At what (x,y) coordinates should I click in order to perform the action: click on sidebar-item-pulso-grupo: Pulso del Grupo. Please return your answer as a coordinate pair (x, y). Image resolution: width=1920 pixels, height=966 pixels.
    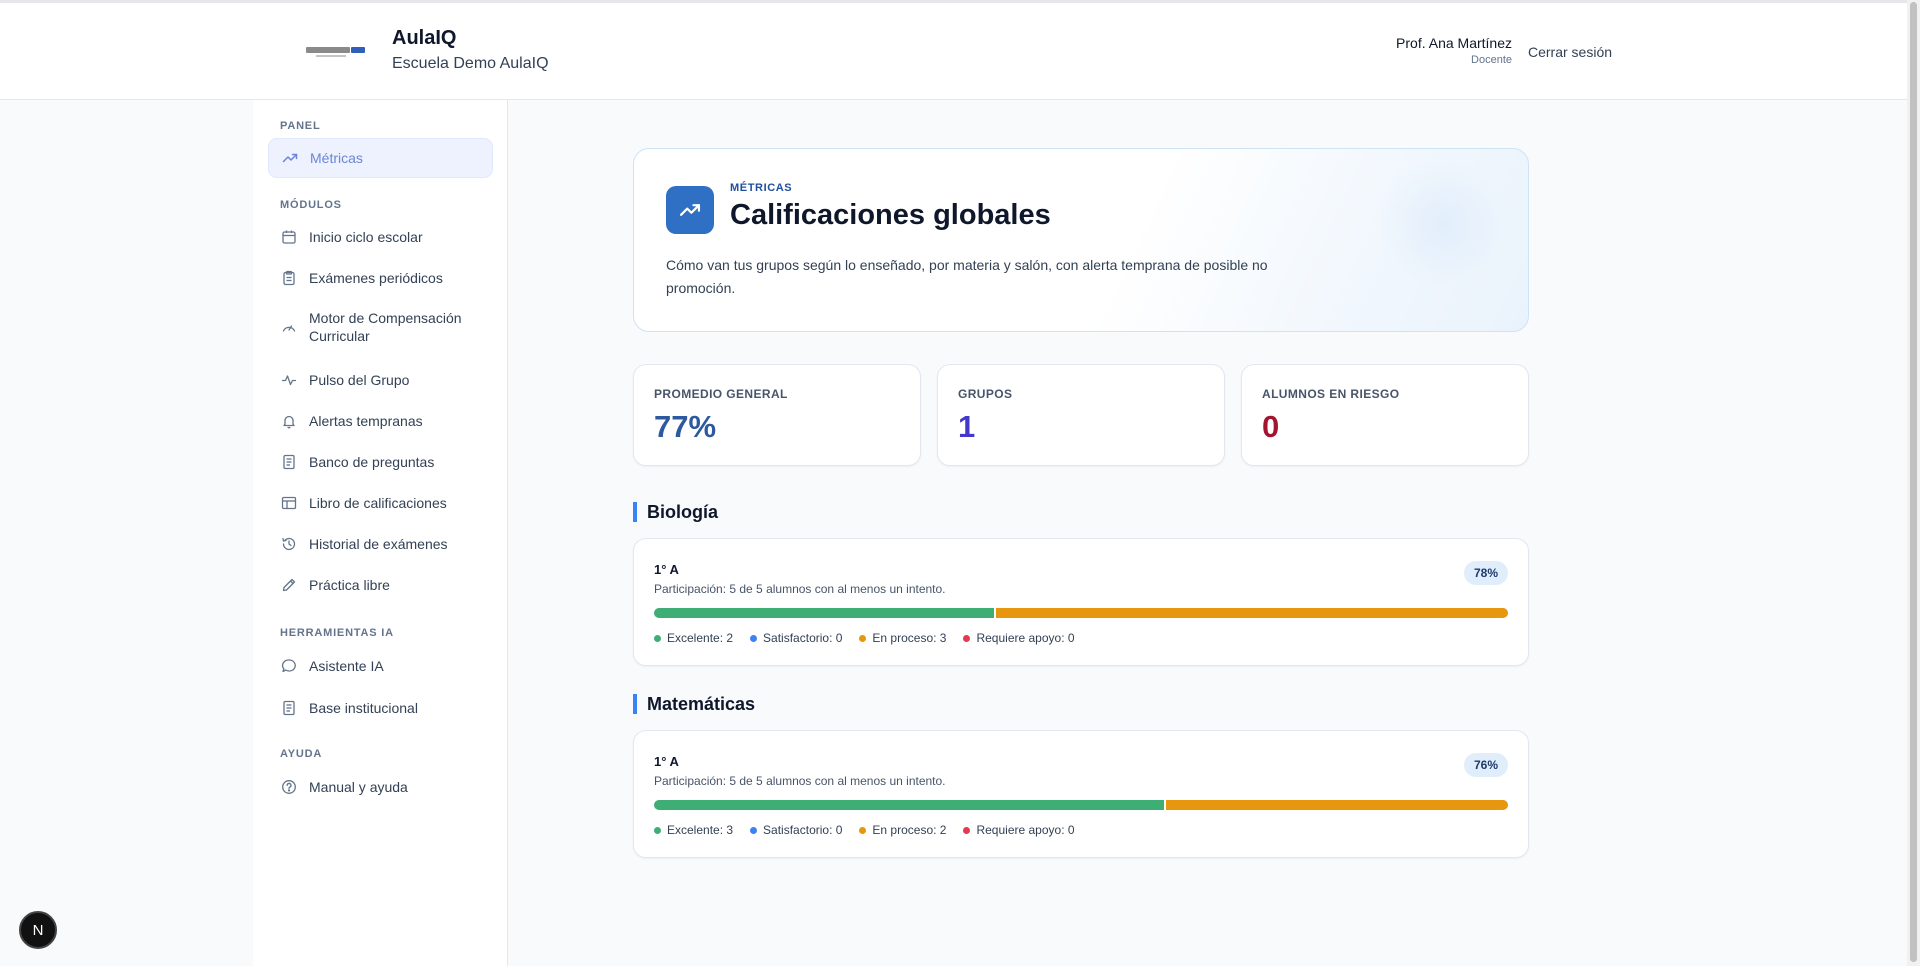
    Looking at the image, I should click on (380, 380).